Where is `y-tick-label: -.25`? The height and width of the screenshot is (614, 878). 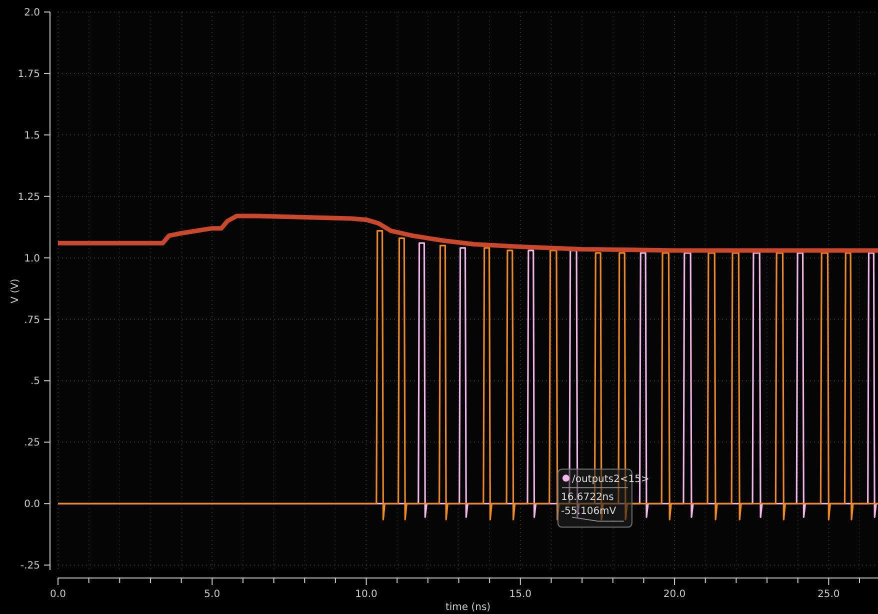 y-tick-label: -.25 is located at coordinates (30, 566).